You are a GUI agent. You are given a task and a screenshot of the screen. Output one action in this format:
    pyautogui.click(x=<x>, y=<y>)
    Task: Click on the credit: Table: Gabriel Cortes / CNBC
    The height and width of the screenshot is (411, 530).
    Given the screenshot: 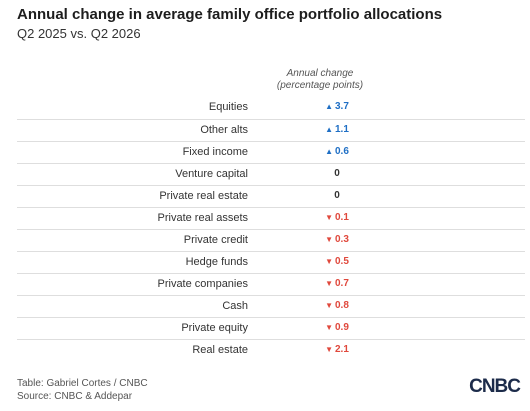 What is the action you would take?
    pyautogui.click(x=82, y=383)
    